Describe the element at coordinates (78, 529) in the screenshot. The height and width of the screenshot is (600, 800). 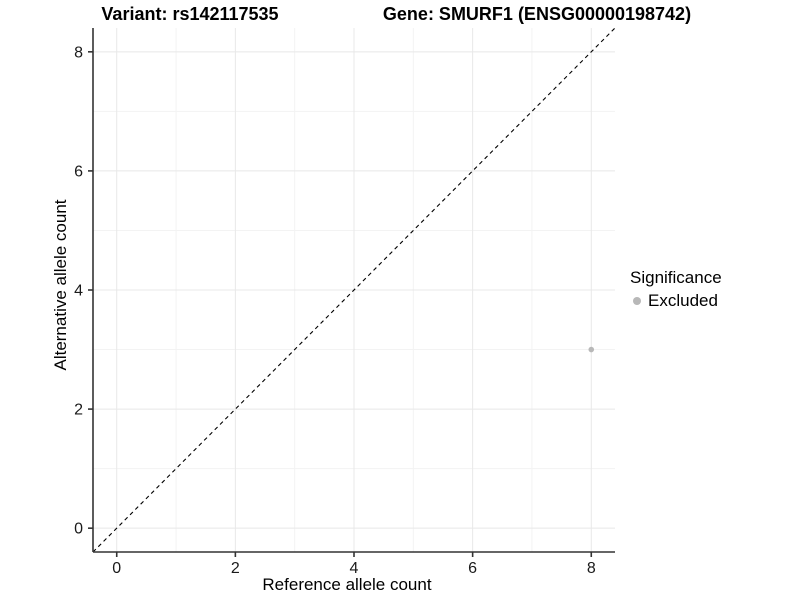
I see `y-tick-label: 0` at that location.